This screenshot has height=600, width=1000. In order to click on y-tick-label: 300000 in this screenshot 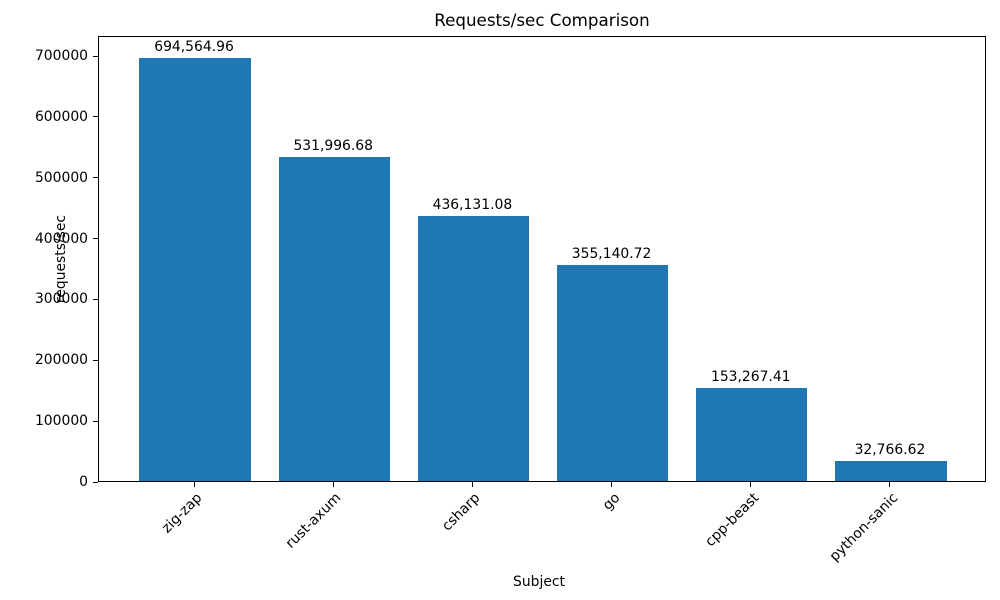, I will do `click(61, 299)`.